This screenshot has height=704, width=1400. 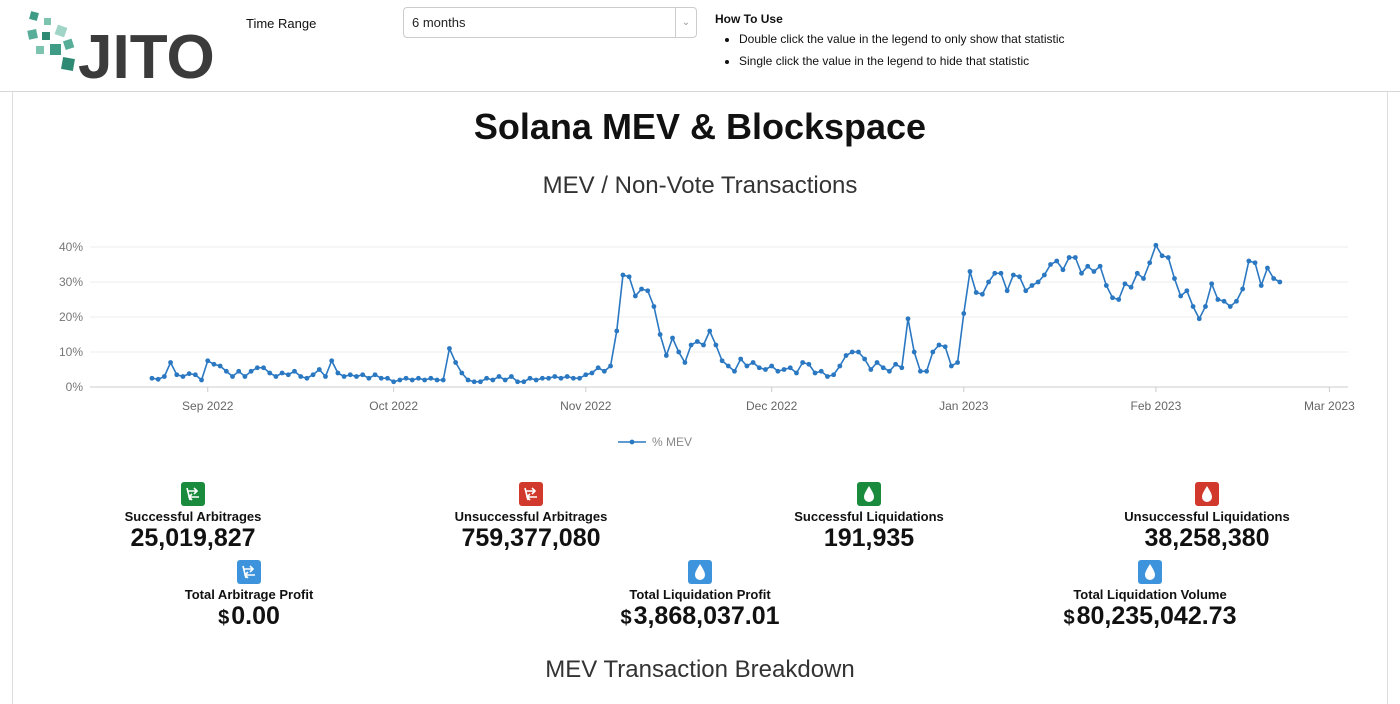 What do you see at coordinates (655, 442) in the screenshot?
I see `legend-item: % MEV` at bounding box center [655, 442].